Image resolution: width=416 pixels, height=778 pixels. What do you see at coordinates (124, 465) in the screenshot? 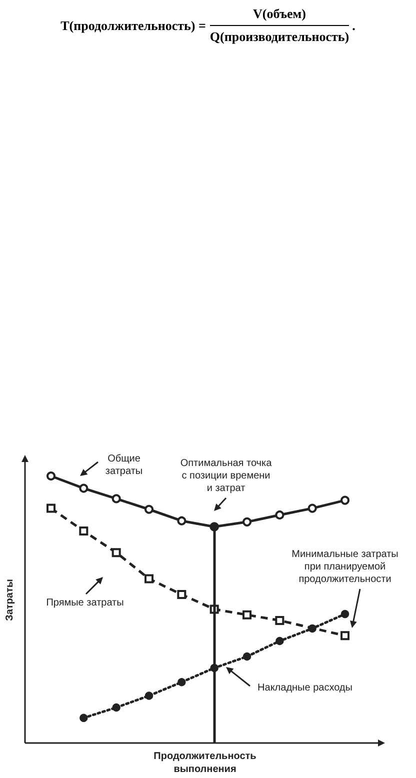
I see `annotation: Общие затраты` at bounding box center [124, 465].